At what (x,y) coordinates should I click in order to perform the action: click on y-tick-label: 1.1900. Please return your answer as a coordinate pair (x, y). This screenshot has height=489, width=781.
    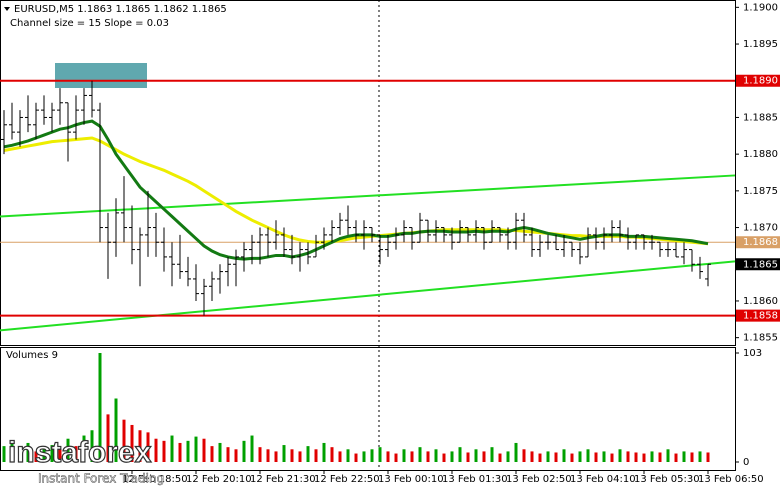
    Looking at the image, I should click on (760, 7).